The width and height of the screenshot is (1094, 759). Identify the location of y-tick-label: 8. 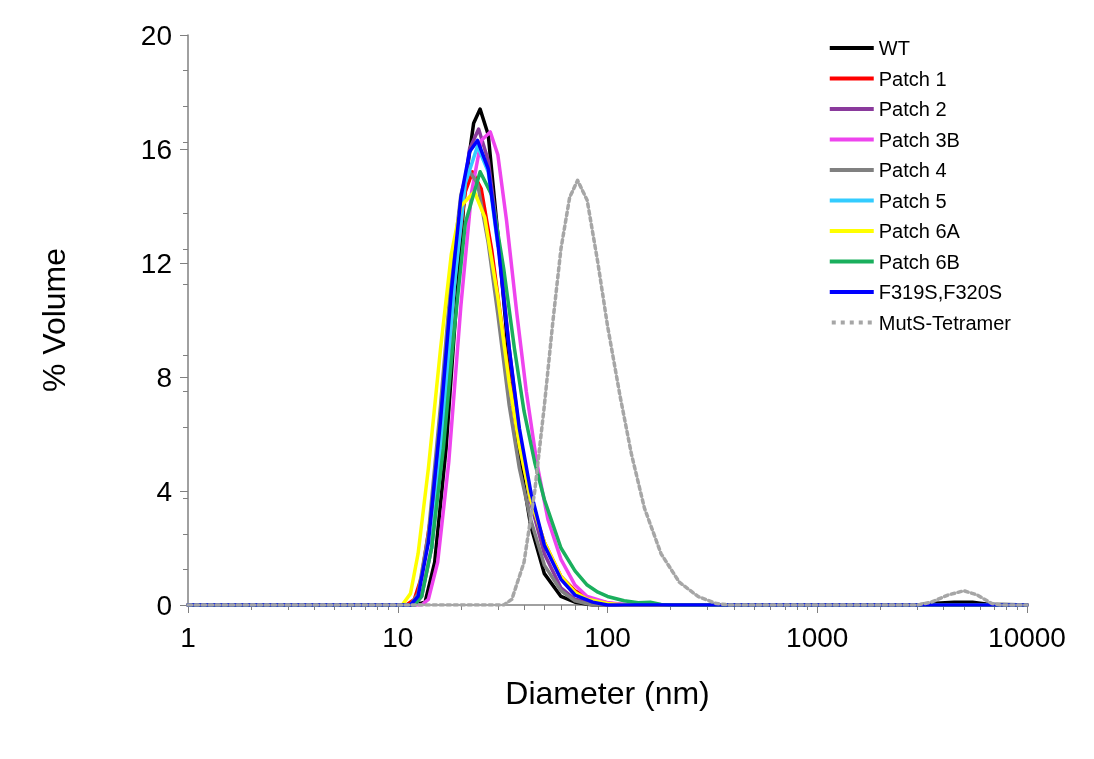
(164, 377).